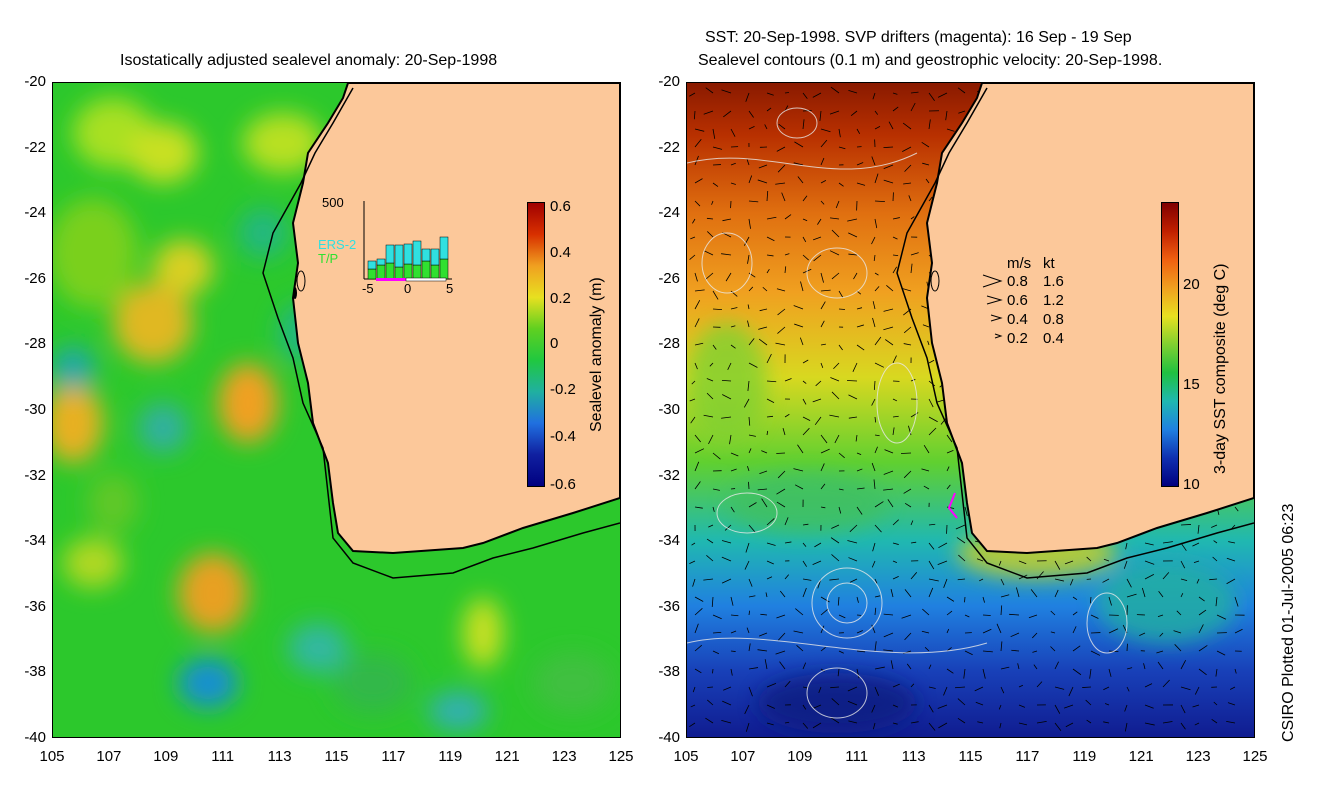 The image size is (1320, 810). Describe the element at coordinates (563, 484) in the screenshot. I see `left-cbar-tick: -0.6` at that location.